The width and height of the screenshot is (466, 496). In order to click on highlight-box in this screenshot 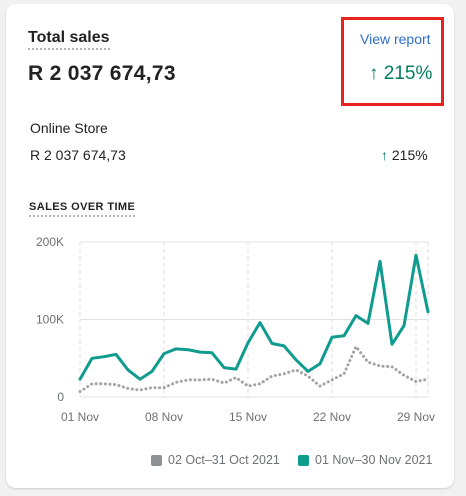, I will do `click(392, 61)`.